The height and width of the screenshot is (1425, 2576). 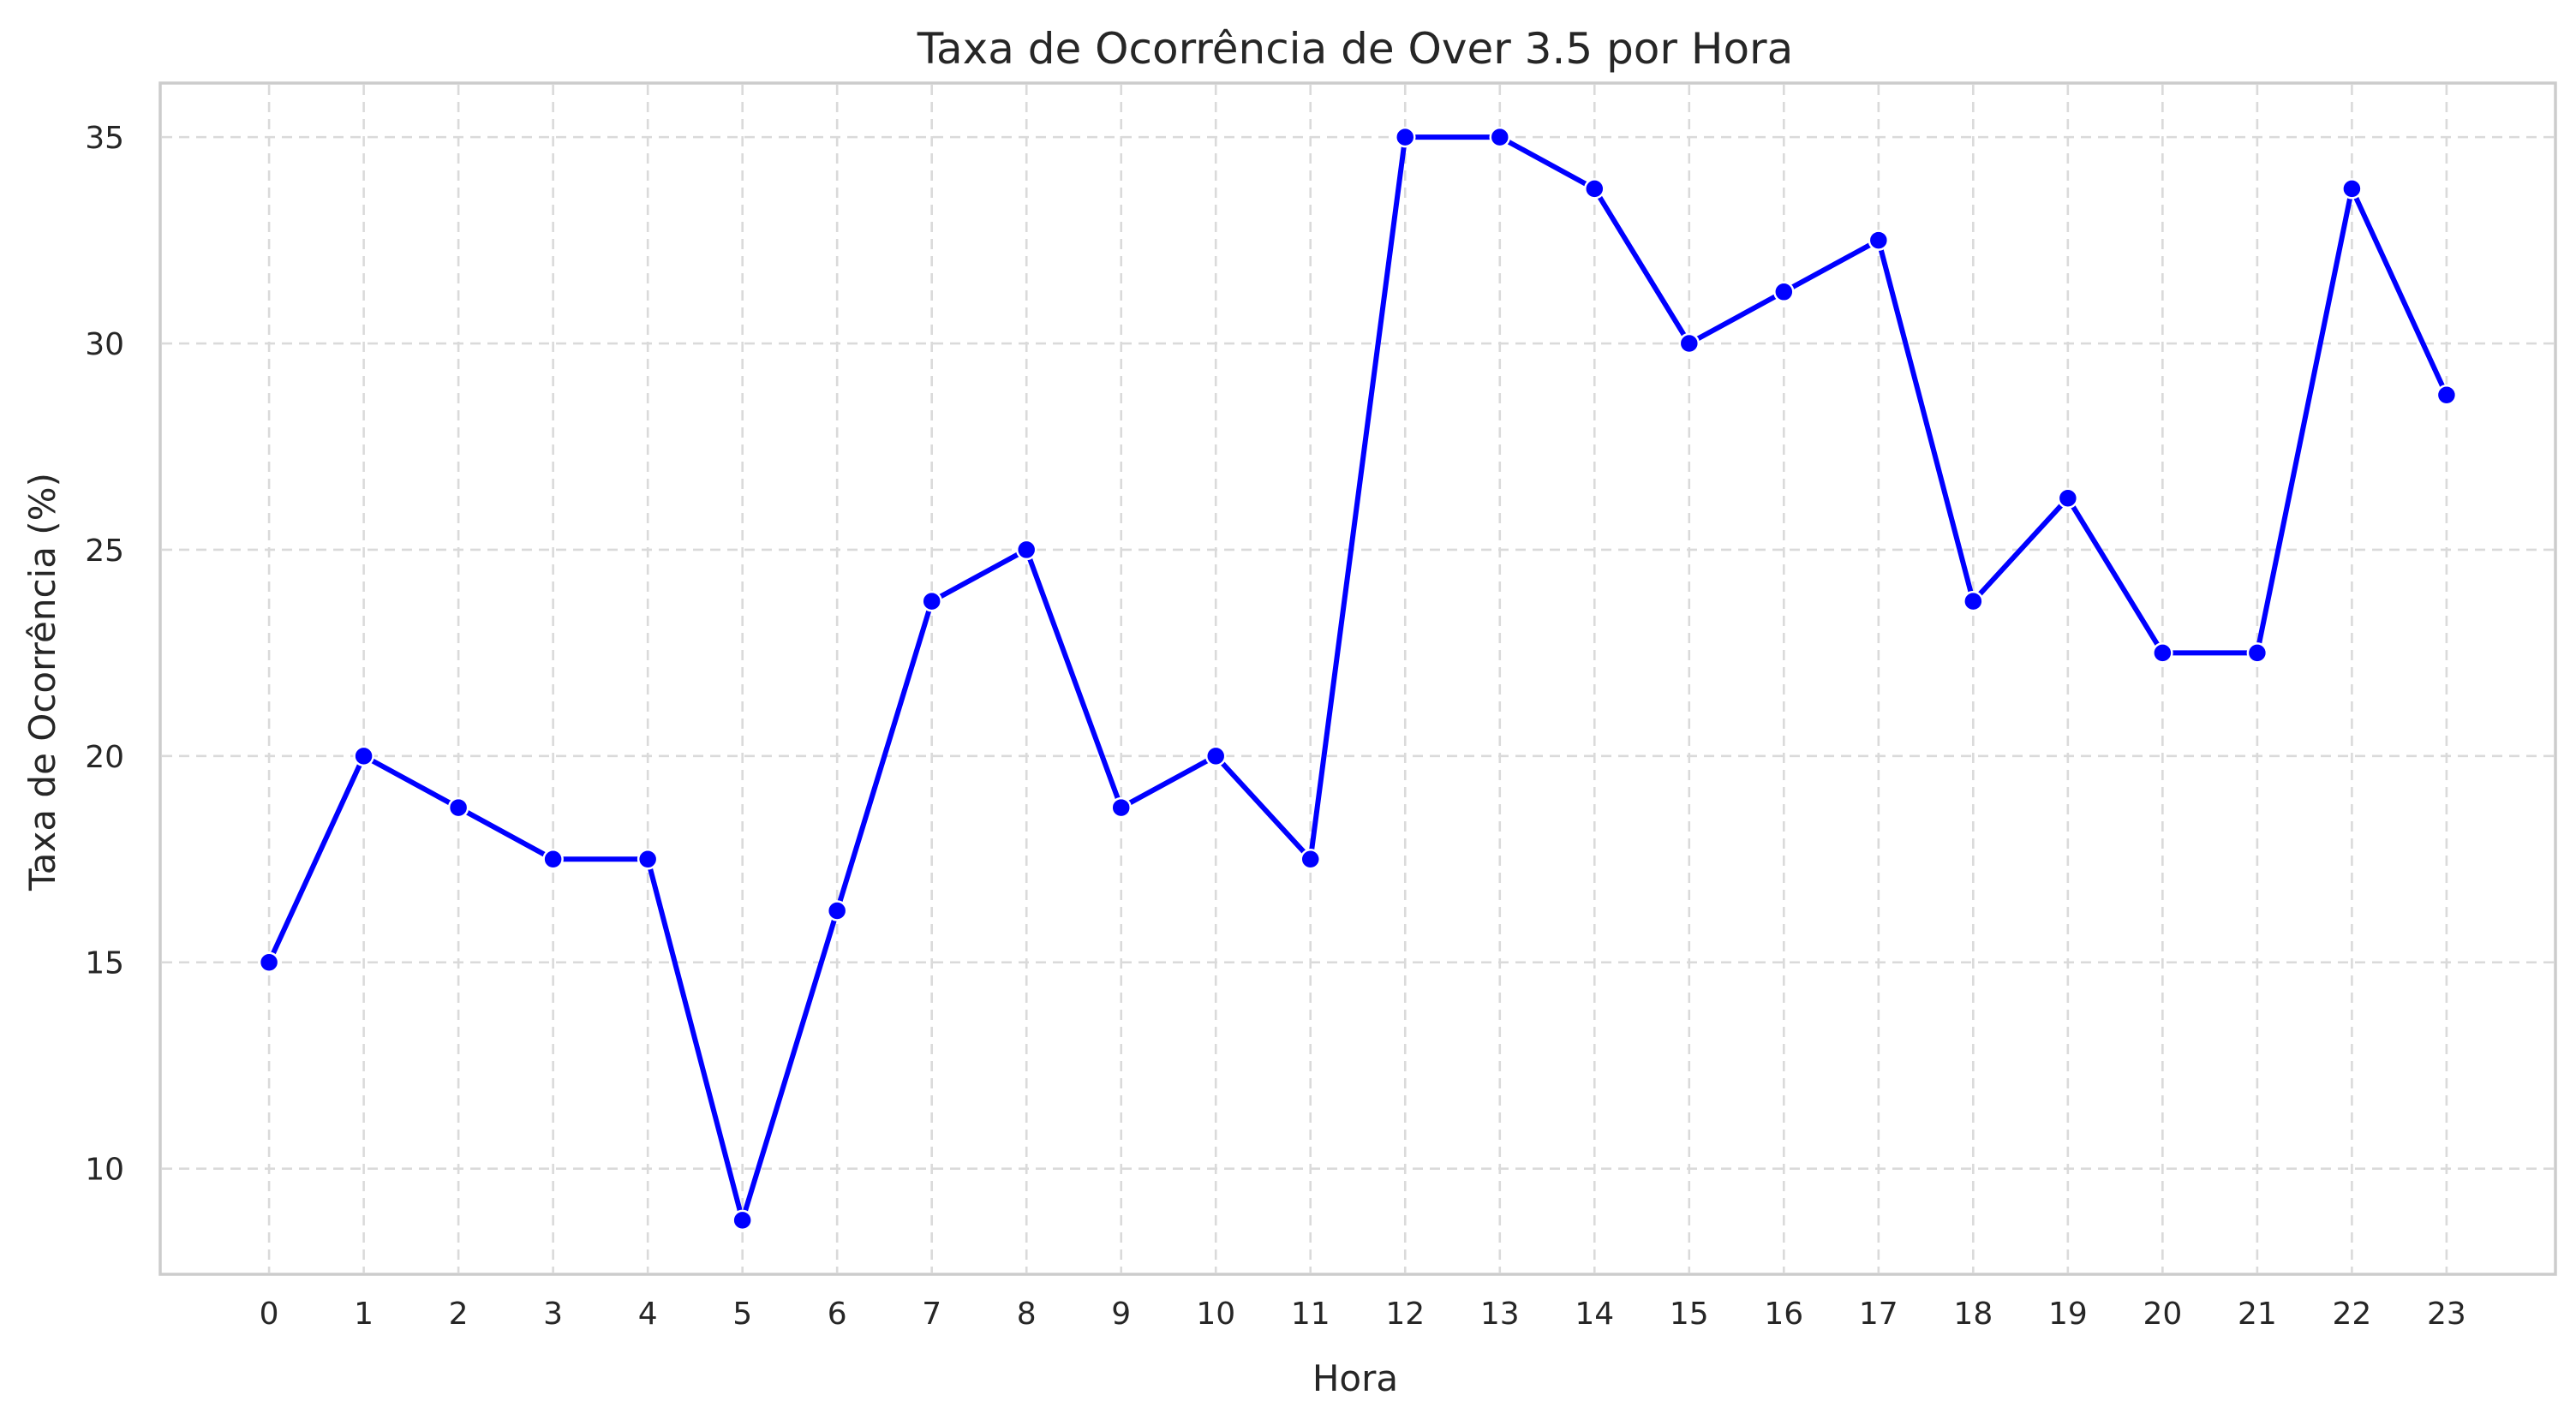 I want to click on x-tick-label: 7, so click(x=932, y=1314).